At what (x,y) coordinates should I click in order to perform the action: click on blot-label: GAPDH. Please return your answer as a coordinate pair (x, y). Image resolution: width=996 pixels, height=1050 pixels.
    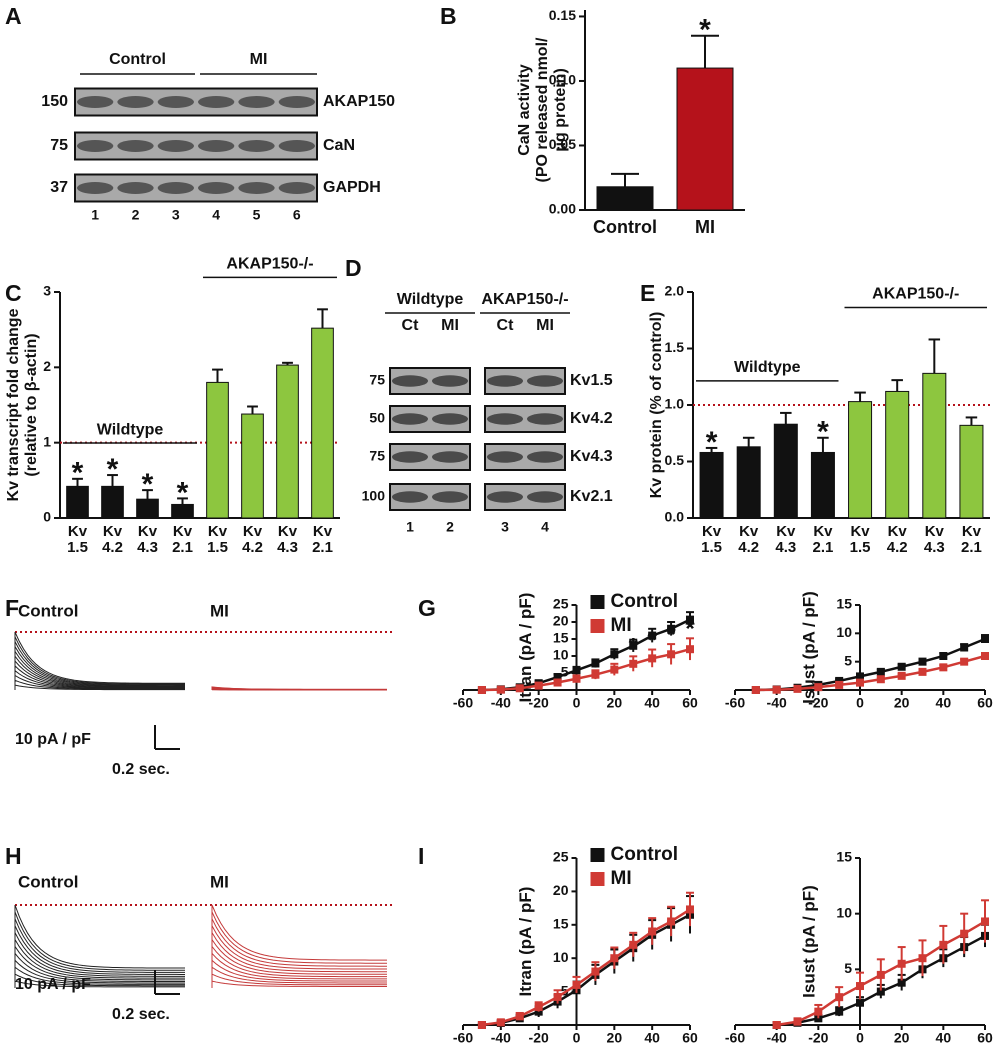
    Looking at the image, I should click on (352, 187).